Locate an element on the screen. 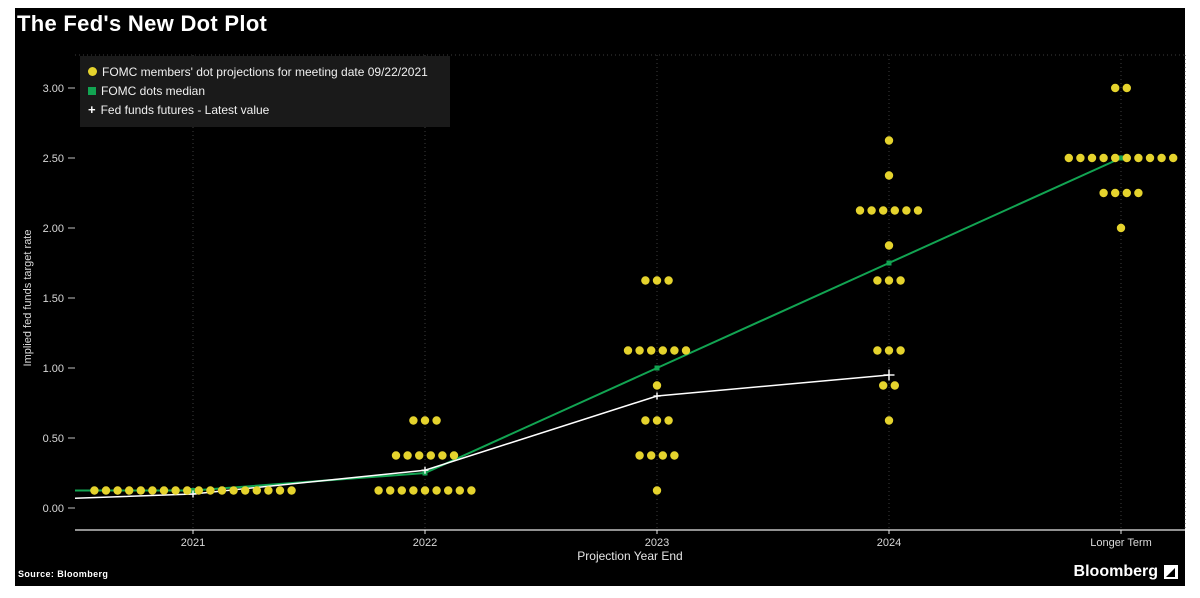 The height and width of the screenshot is (598, 1200). page-title: The Fed's New Dot Plot is located at coordinates (142, 23).